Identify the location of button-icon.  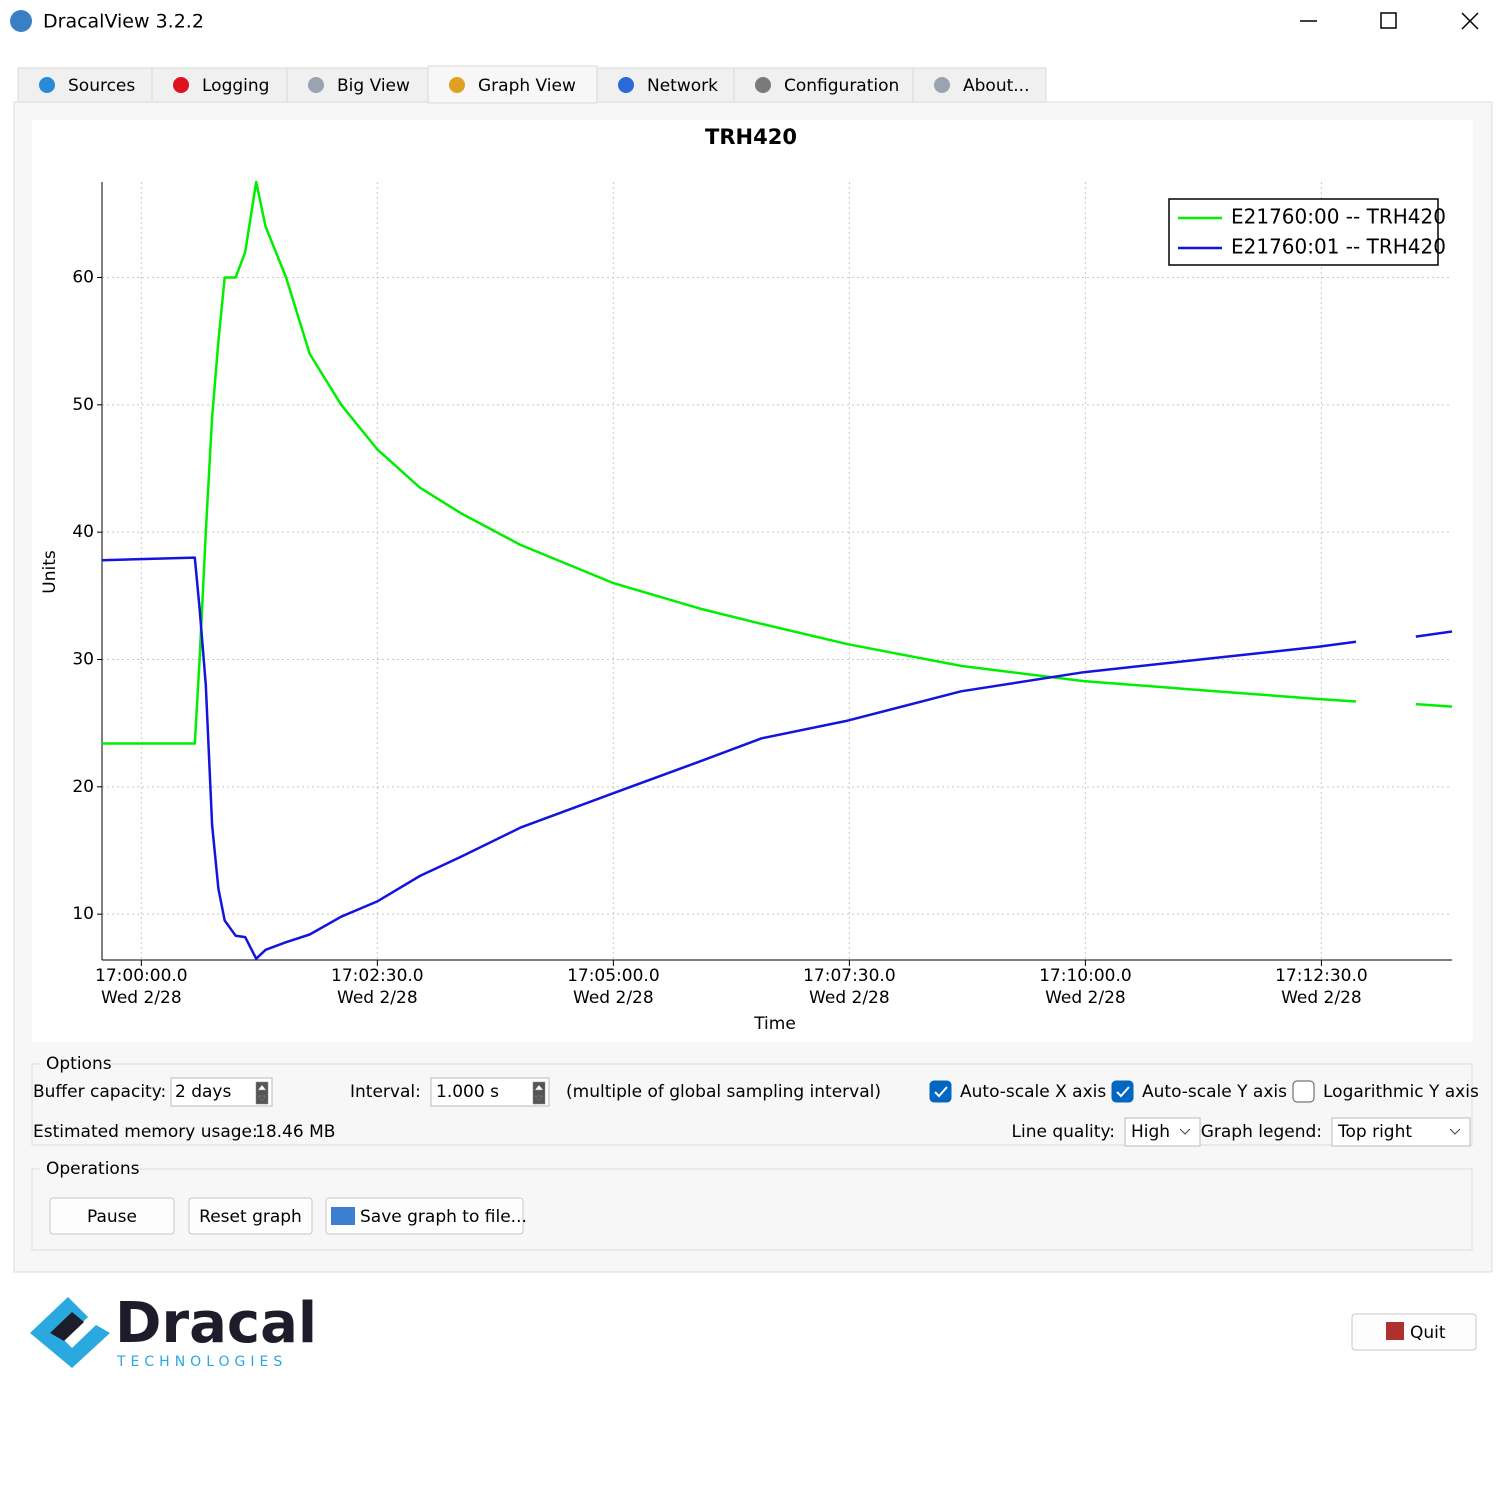
(343, 1216).